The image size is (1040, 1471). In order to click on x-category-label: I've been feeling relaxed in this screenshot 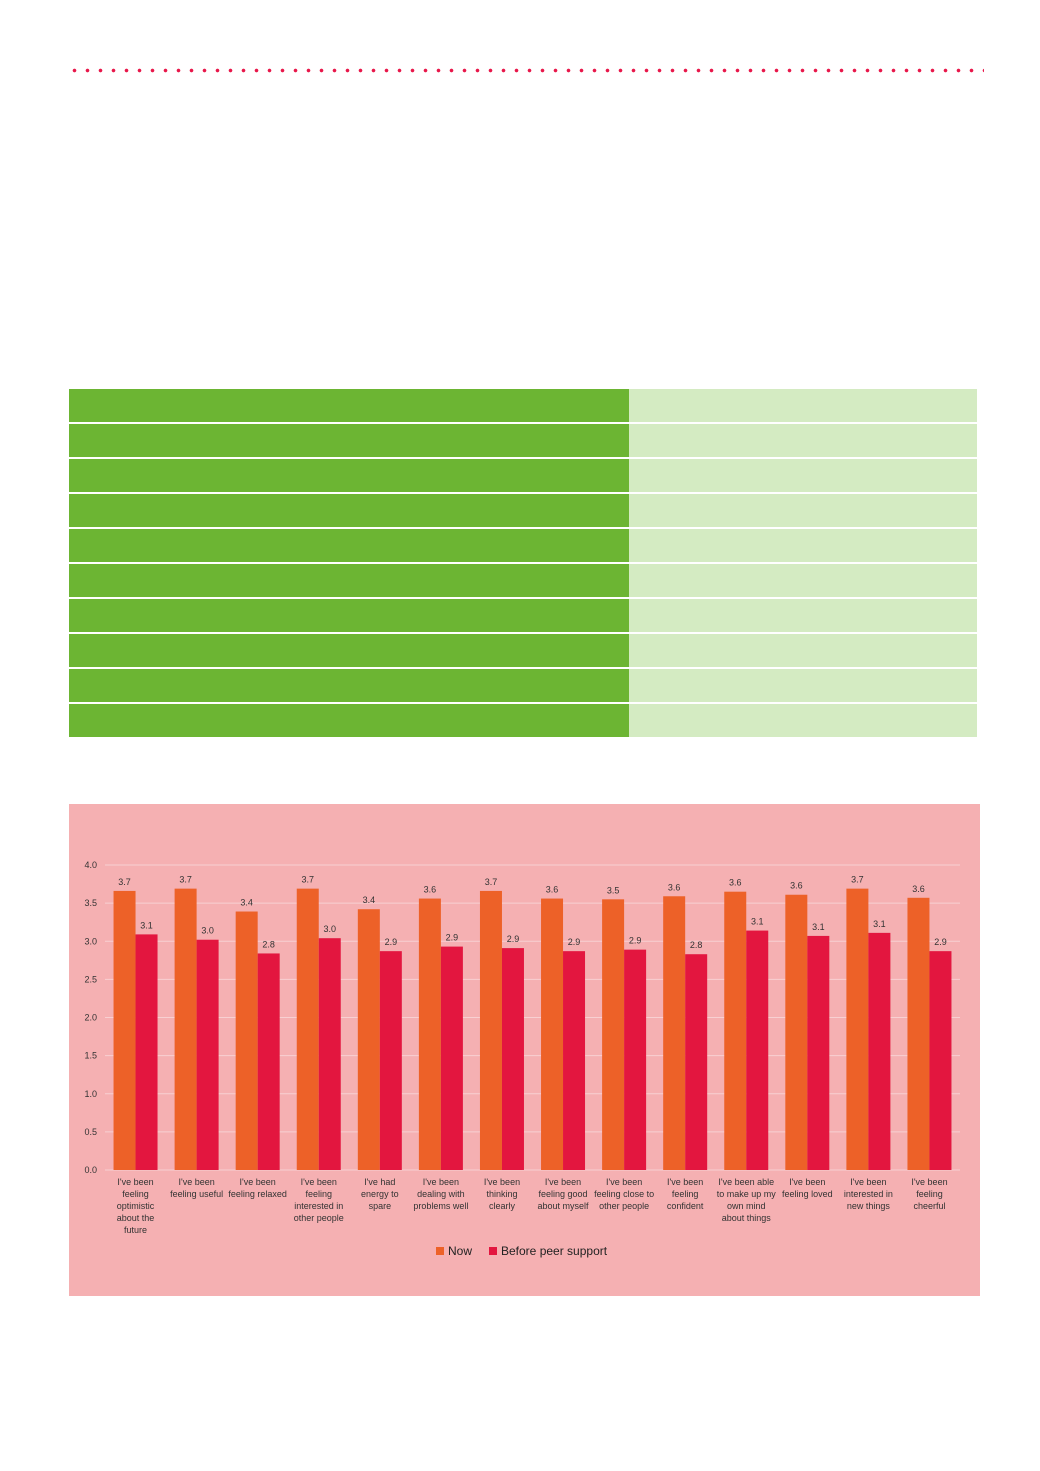, I will do `click(257, 1188)`.